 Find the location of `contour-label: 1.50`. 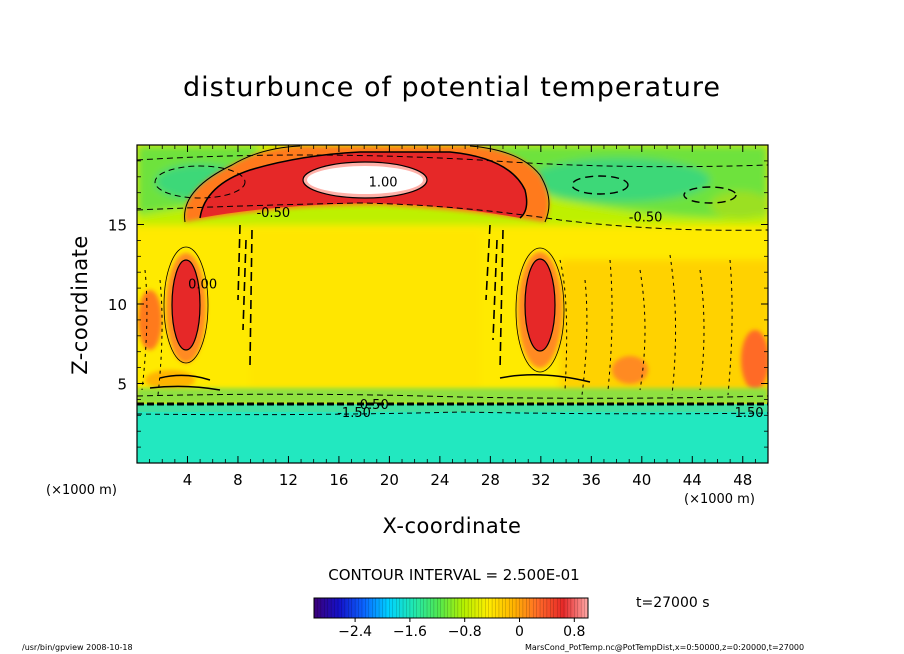

contour-label: 1.50 is located at coordinates (749, 413).